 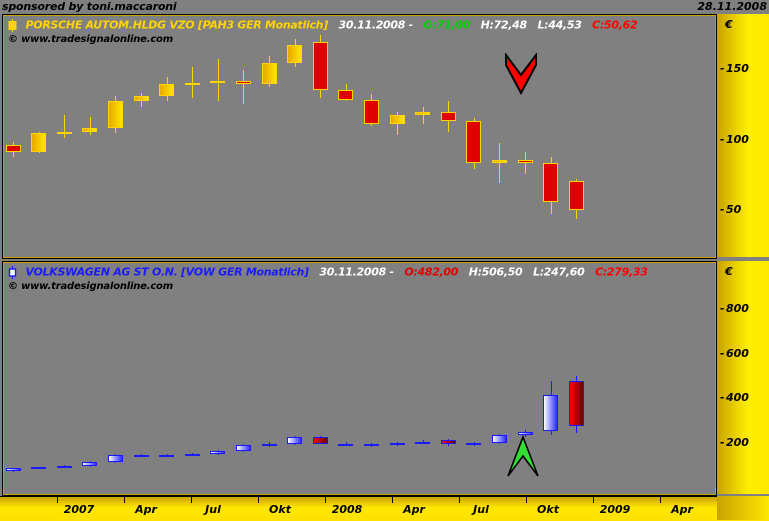 What do you see at coordinates (495, 272) in the screenshot?
I see `high-value-volkswagen: H:506,50` at bounding box center [495, 272].